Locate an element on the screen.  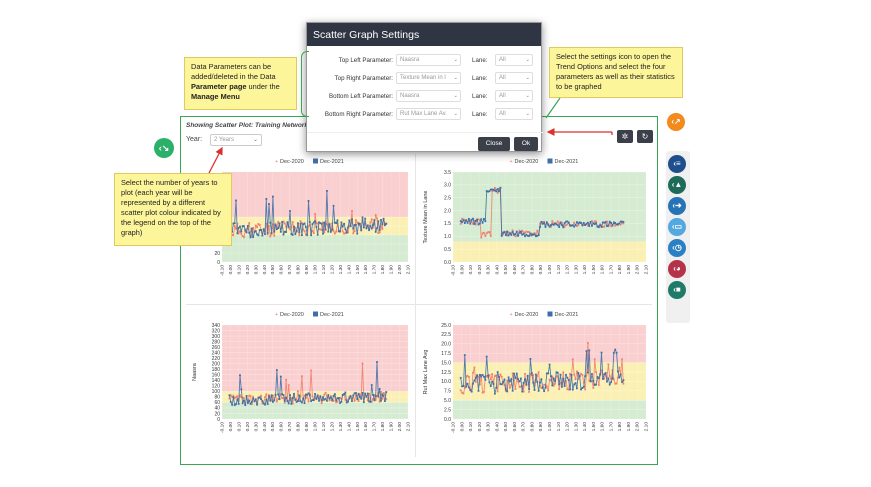
pie-icon: ‹◕ is located at coordinates (677, 269).